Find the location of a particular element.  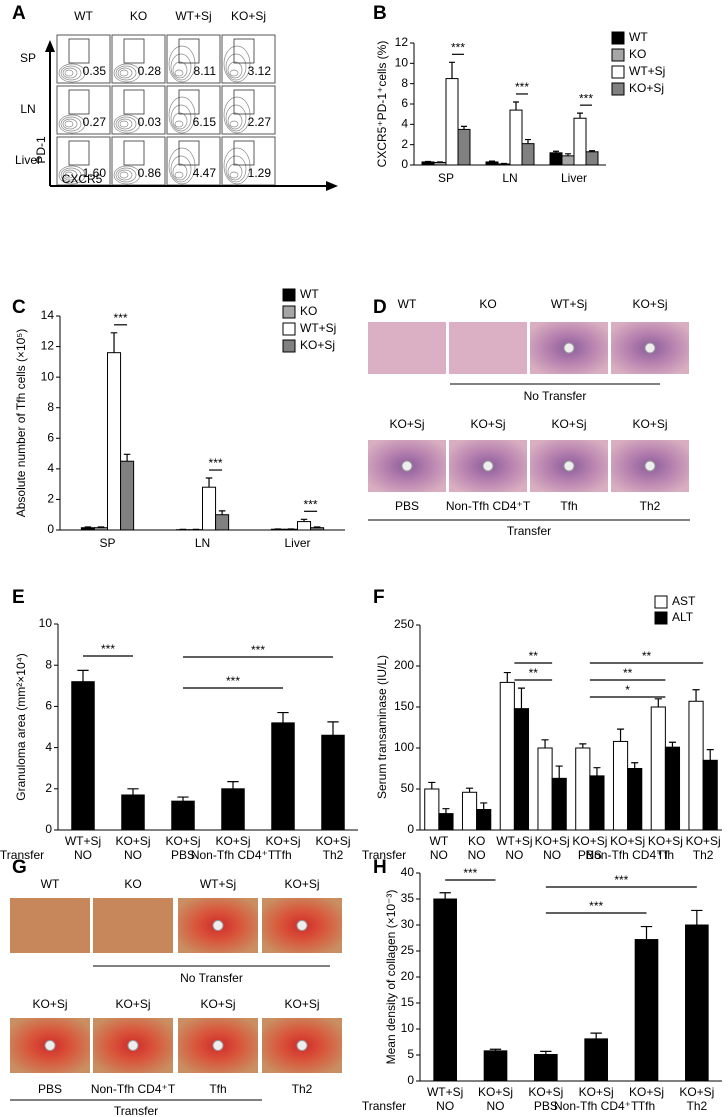

x-subcategory-label: Th2 is located at coordinates (696, 1106).